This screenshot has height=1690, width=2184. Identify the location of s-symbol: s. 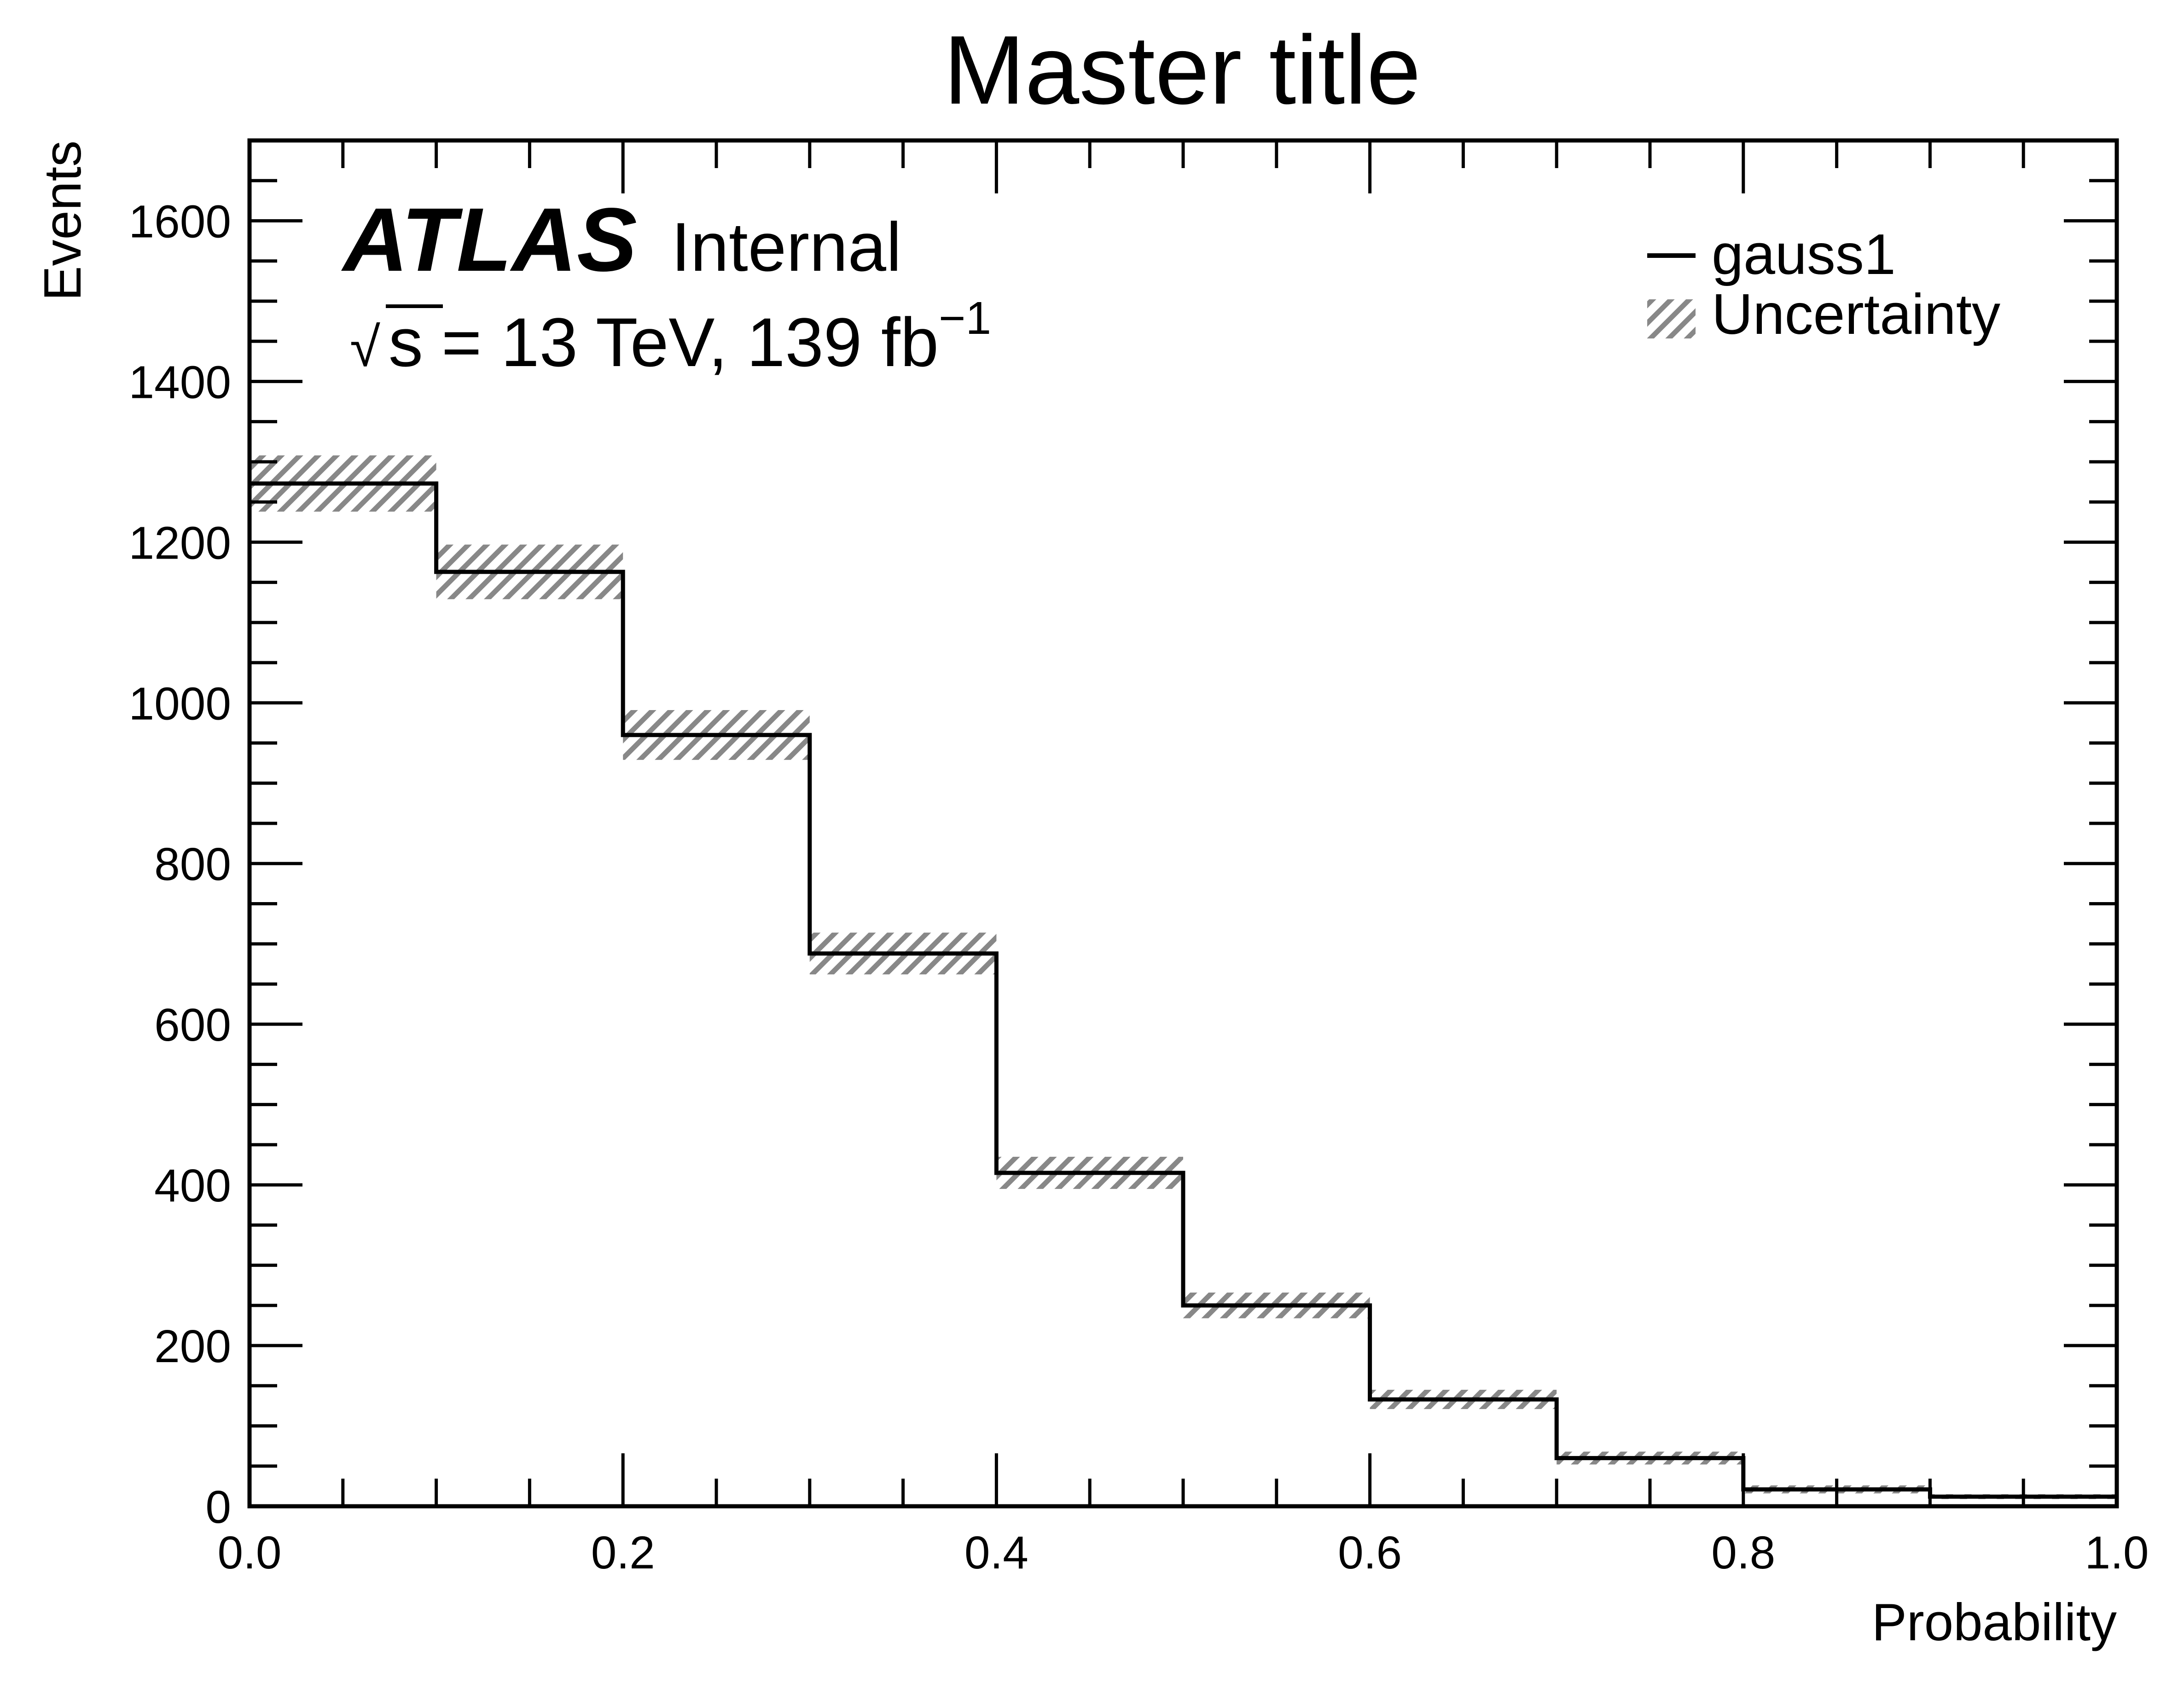
(406, 342).